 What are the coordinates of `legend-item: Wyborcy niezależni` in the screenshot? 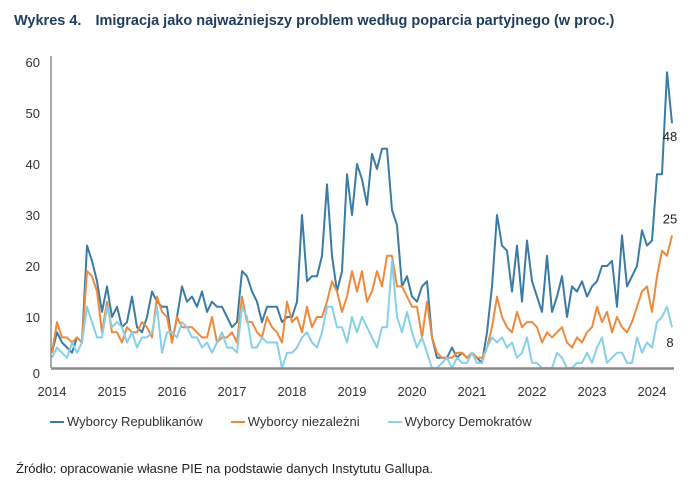 It's located at (295, 421).